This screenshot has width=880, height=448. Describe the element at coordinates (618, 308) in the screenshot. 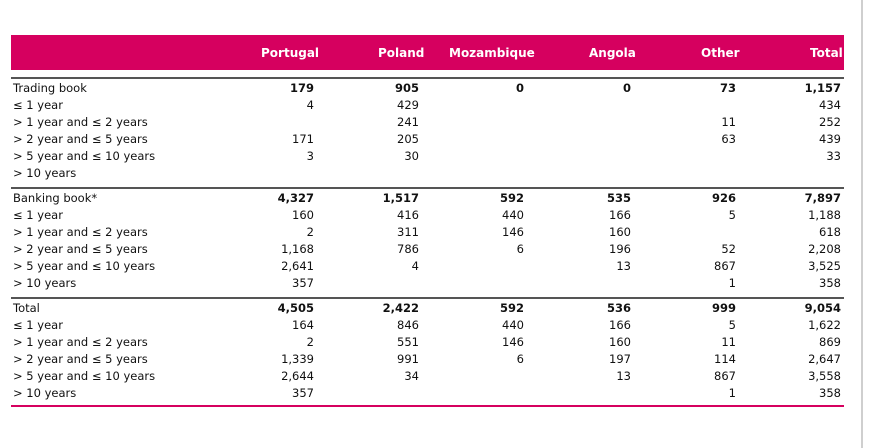

I see `table-cell: 536` at that location.